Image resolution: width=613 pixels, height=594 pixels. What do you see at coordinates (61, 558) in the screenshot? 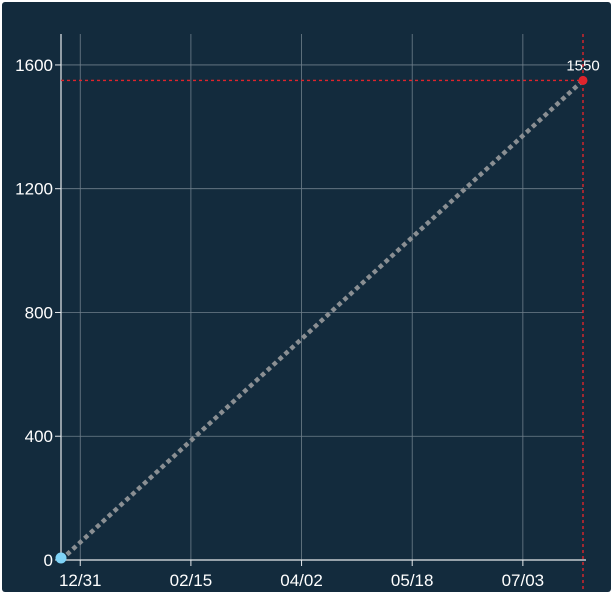
I see `start-point-marker` at bounding box center [61, 558].